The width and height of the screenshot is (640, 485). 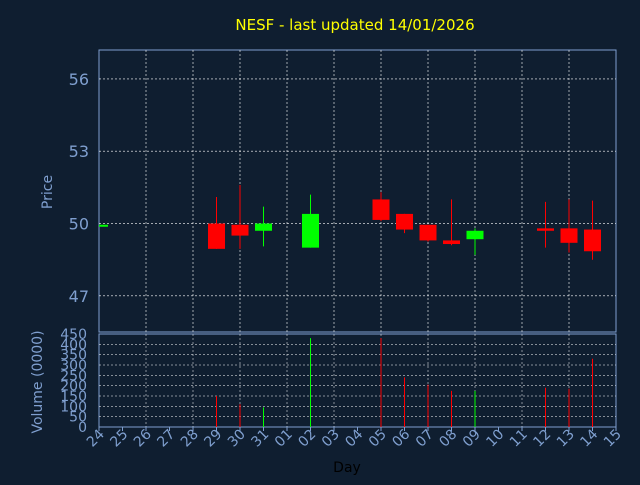 What do you see at coordinates (73, 397) in the screenshot?
I see `volume-tick-label: 150` at bounding box center [73, 397].